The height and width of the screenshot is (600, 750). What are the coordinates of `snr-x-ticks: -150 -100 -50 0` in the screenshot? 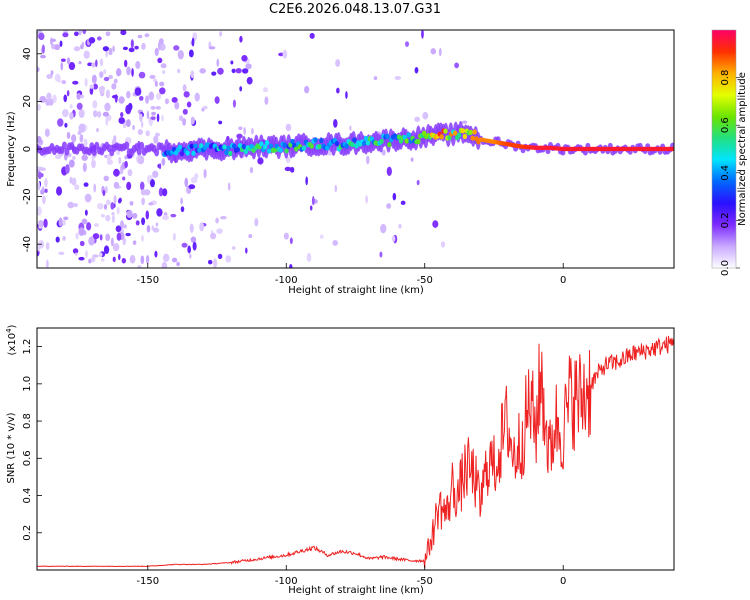 It's located at (351, 576).